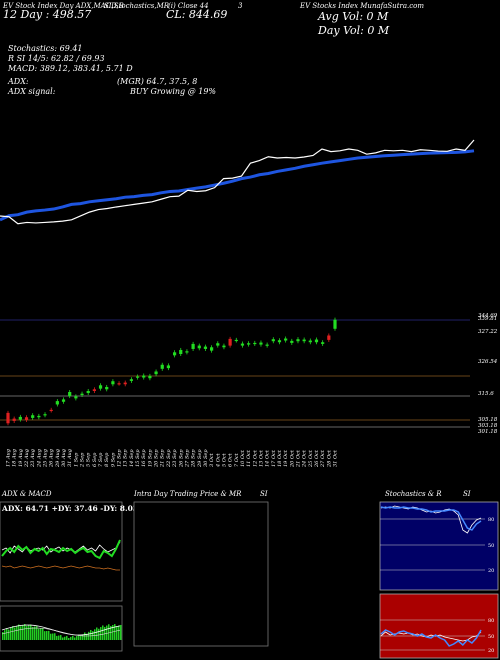 This screenshot has height=660, width=500. What do you see at coordinates (76, 459) in the screenshot?
I see `date-tick: 1 Sep` at bounding box center [76, 459].